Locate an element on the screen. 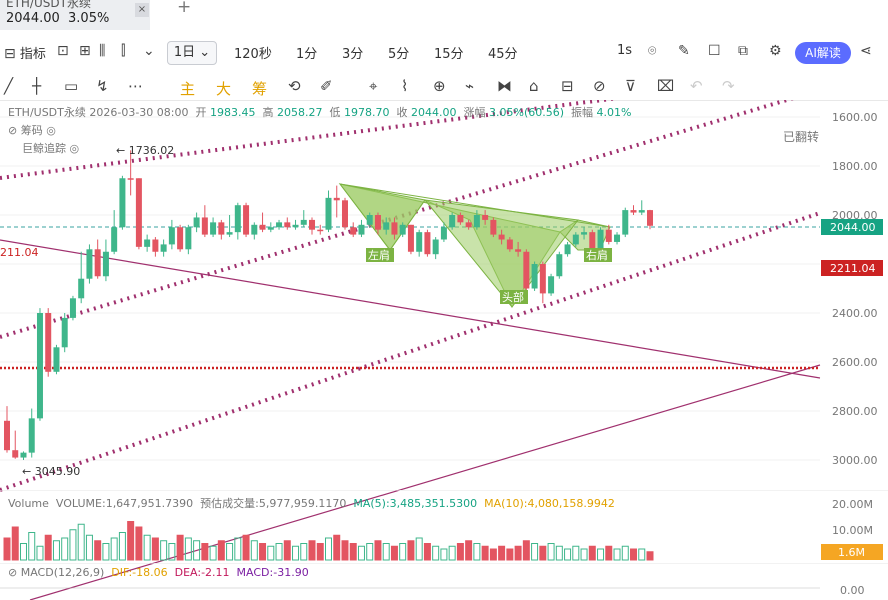 This screenshot has width=888, height=600. magnet-icon: ⟲ is located at coordinates (294, 86).